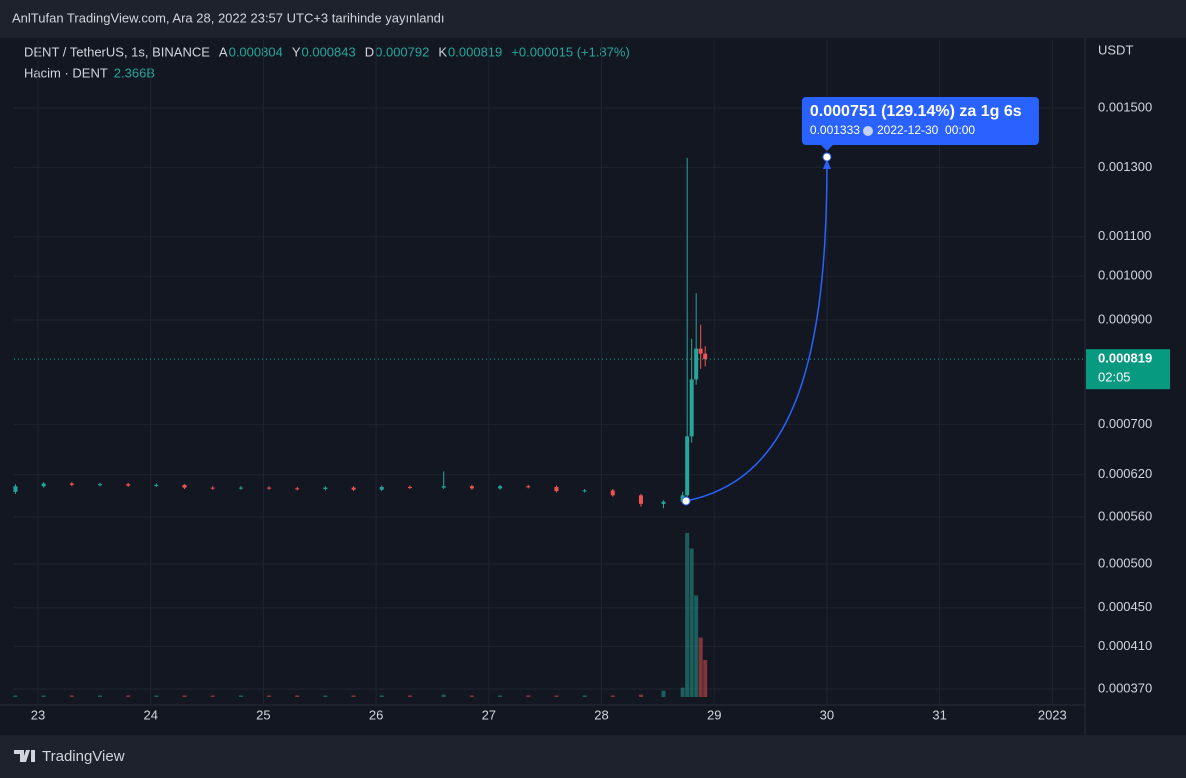 The height and width of the screenshot is (778, 1186). Describe the element at coordinates (24, 756) in the screenshot. I see `logo-icon` at that location.